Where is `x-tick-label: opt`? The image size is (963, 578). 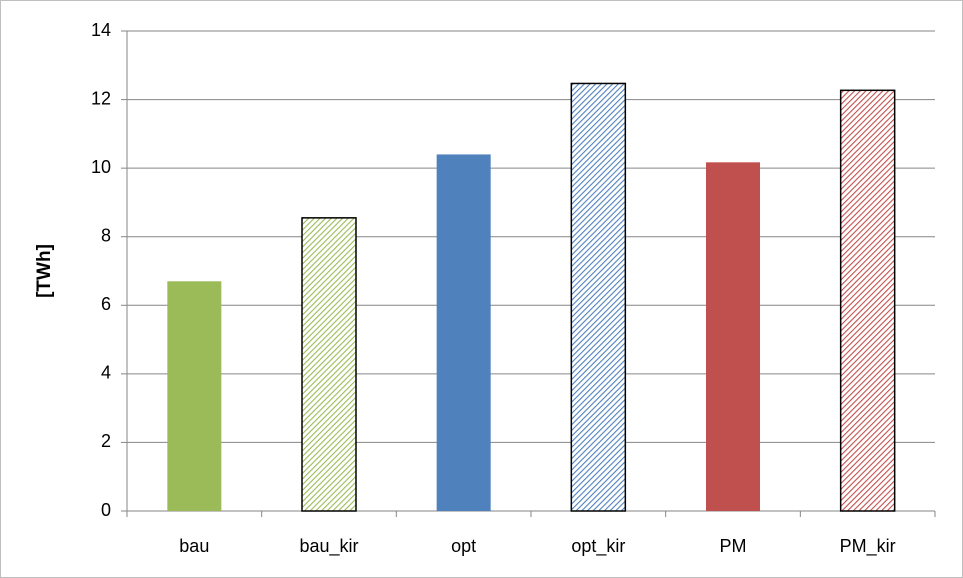 x-tick-label: opt is located at coordinates (463, 546).